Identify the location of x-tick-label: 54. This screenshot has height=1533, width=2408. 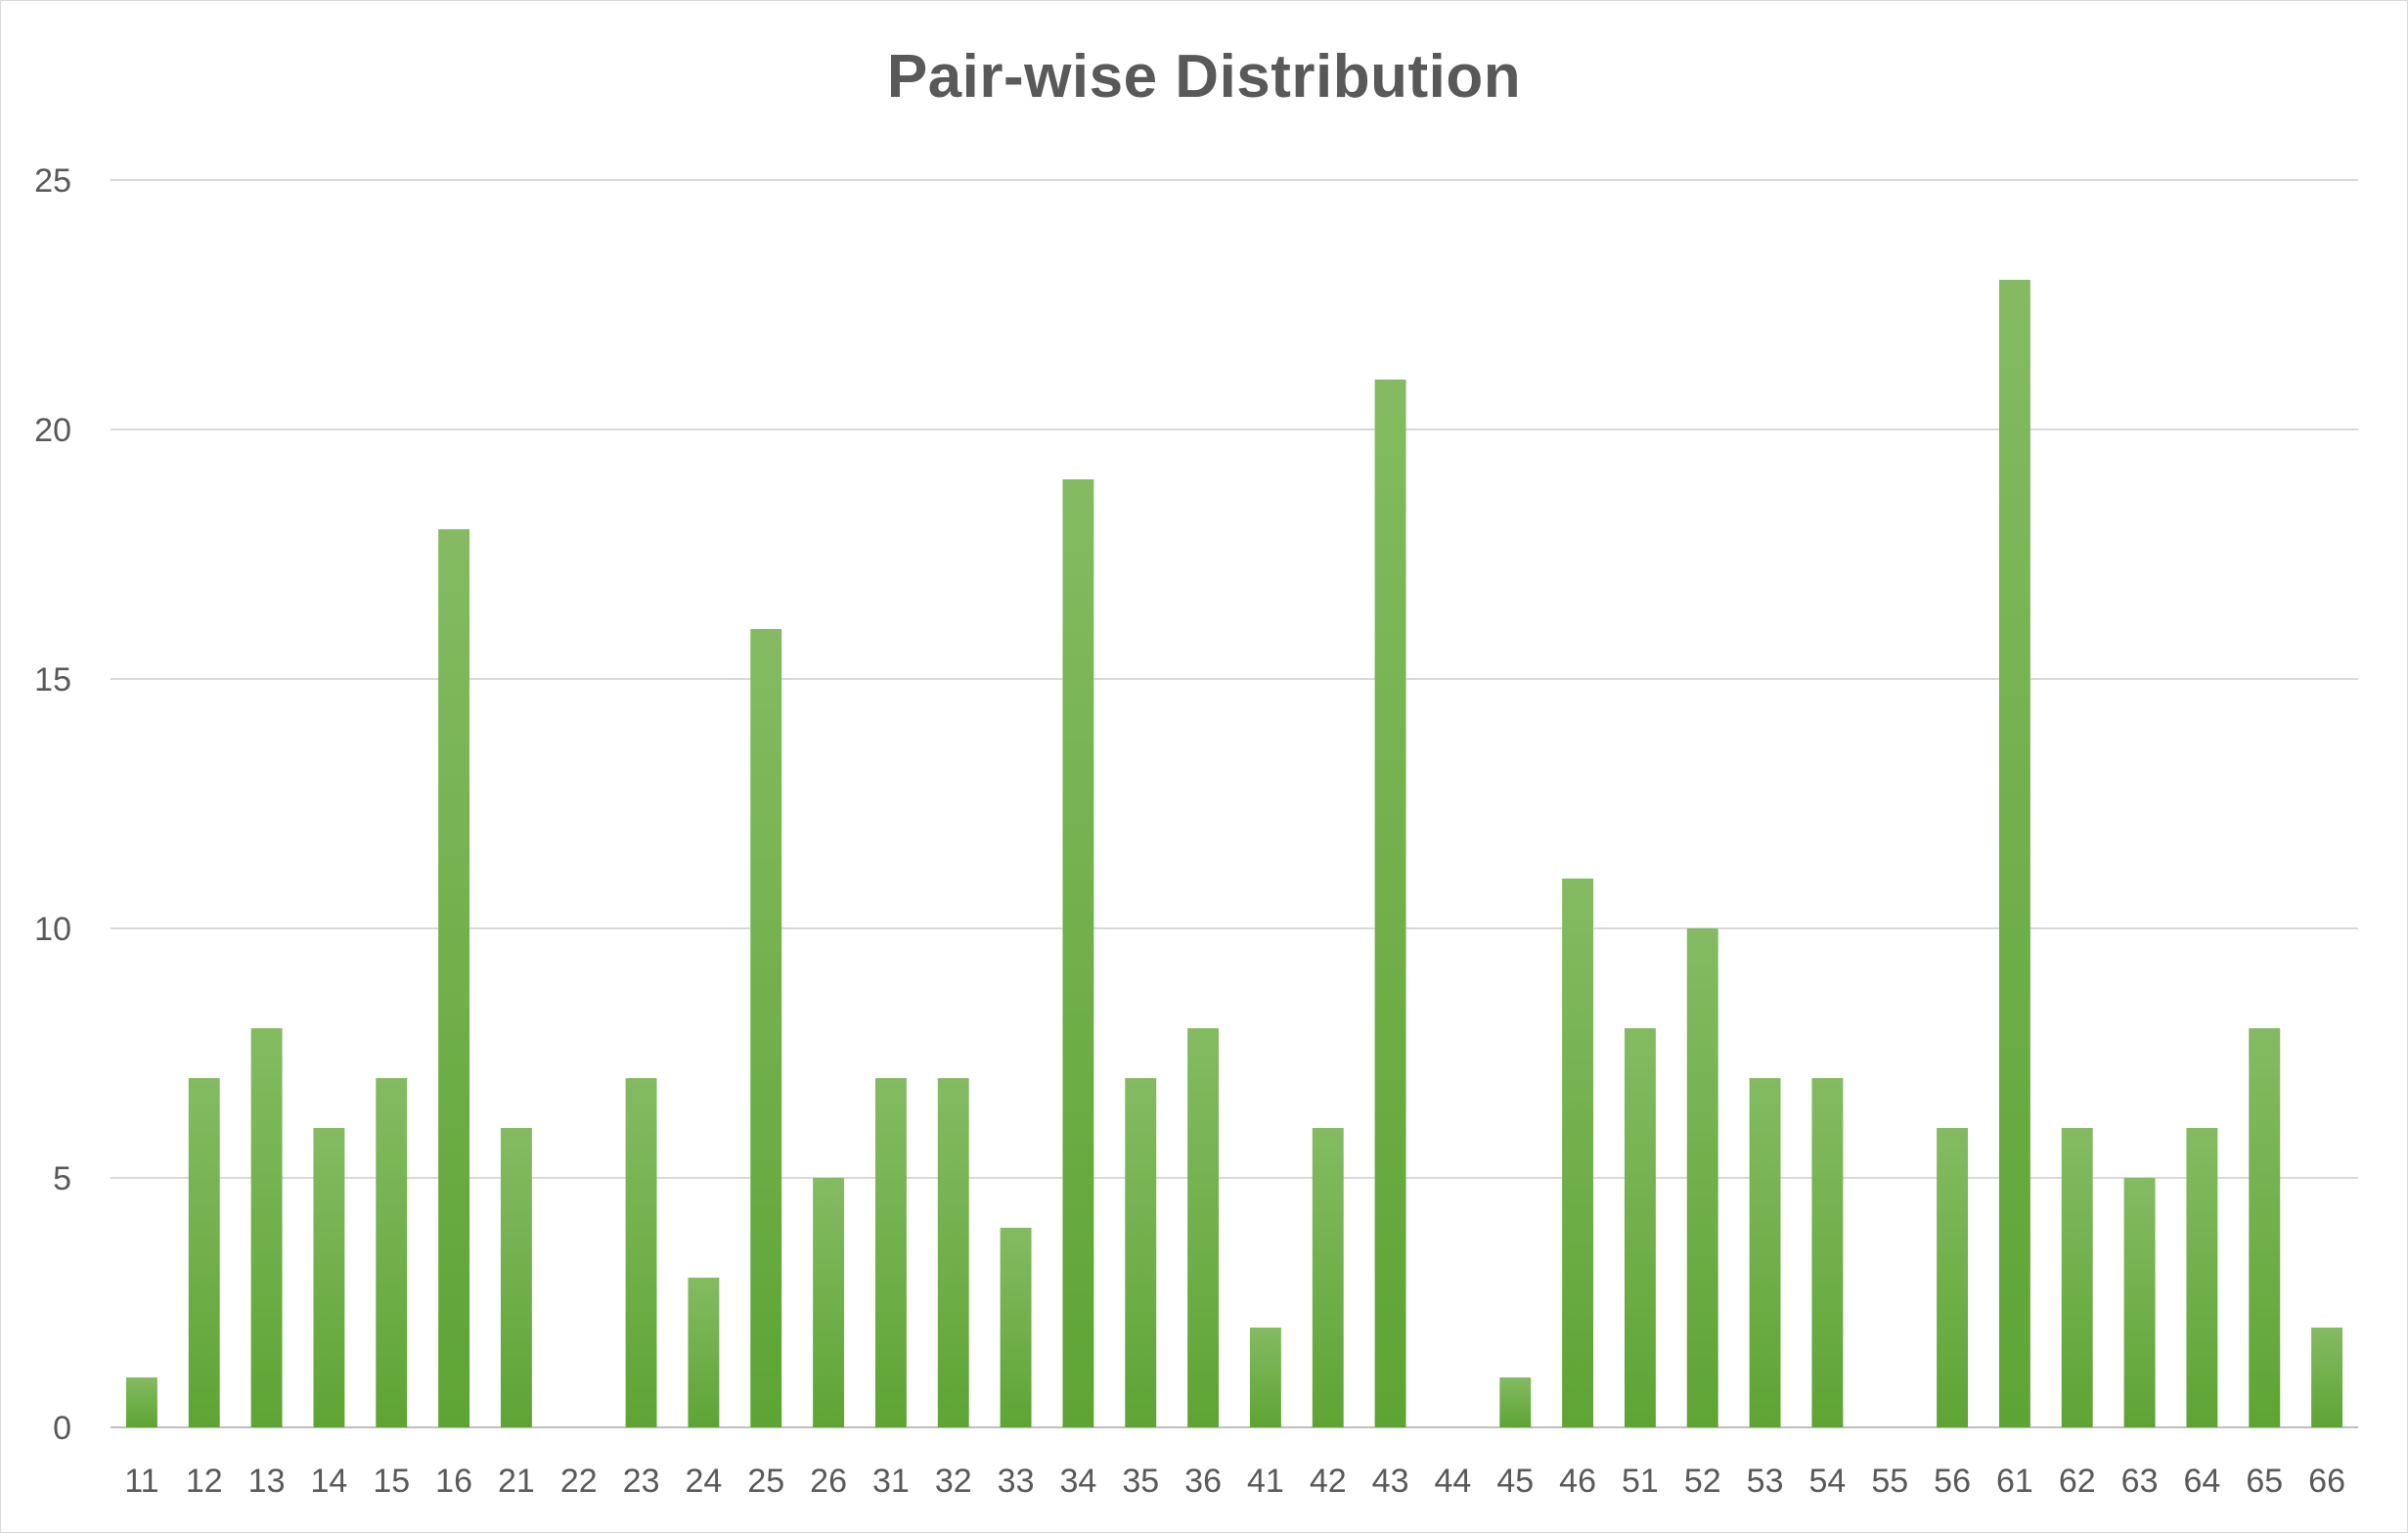
(1828, 1482).